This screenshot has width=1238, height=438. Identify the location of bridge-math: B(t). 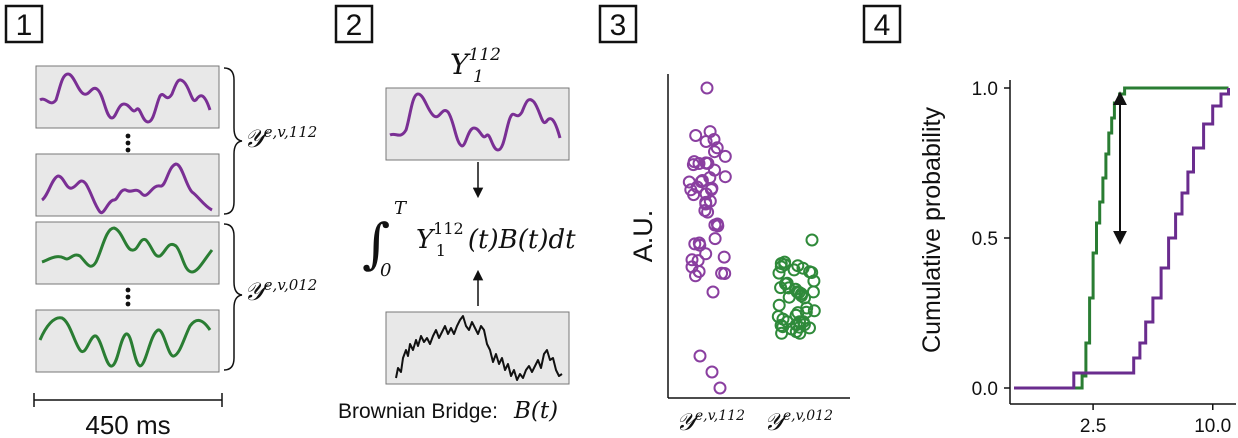
(535, 411).